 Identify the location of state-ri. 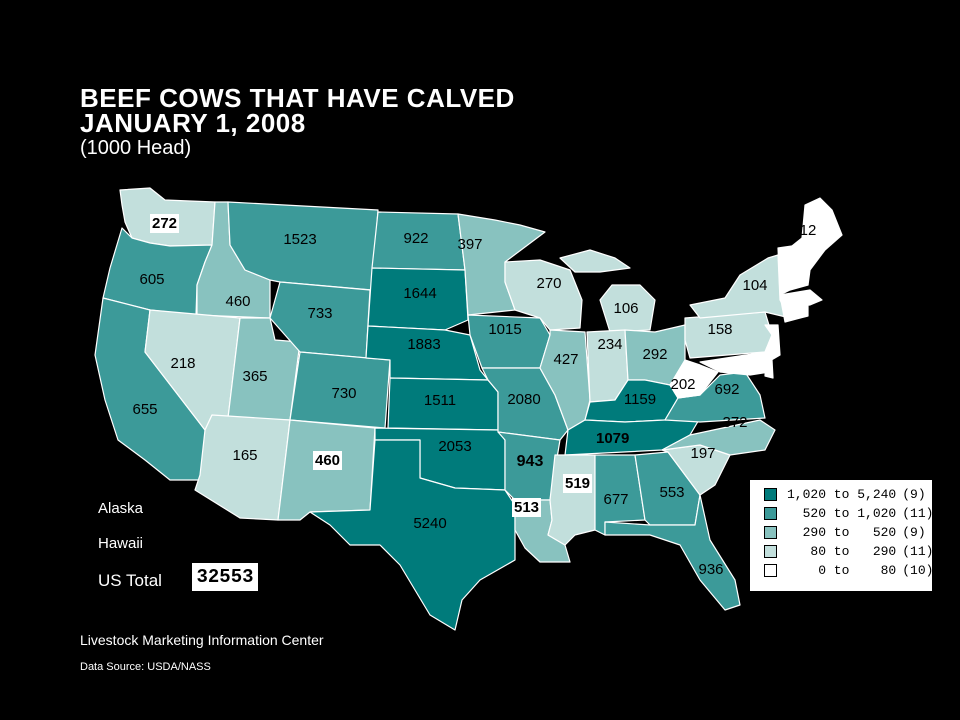
(804, 311).